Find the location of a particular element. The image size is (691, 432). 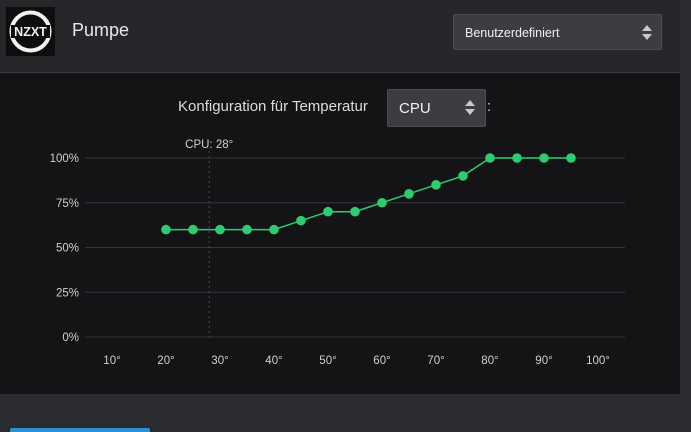

config-temperature-label: Konfiguration für Temperatur is located at coordinates (273, 106).